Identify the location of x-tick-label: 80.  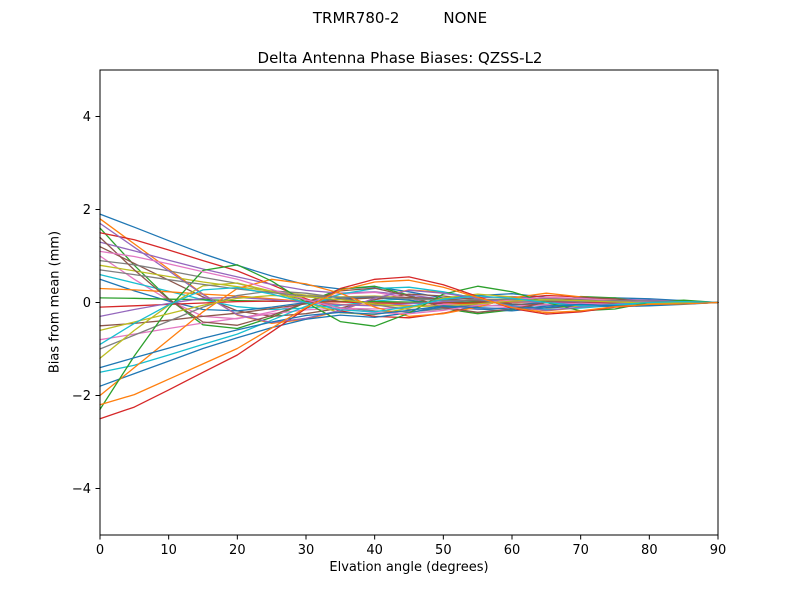
(649, 550).